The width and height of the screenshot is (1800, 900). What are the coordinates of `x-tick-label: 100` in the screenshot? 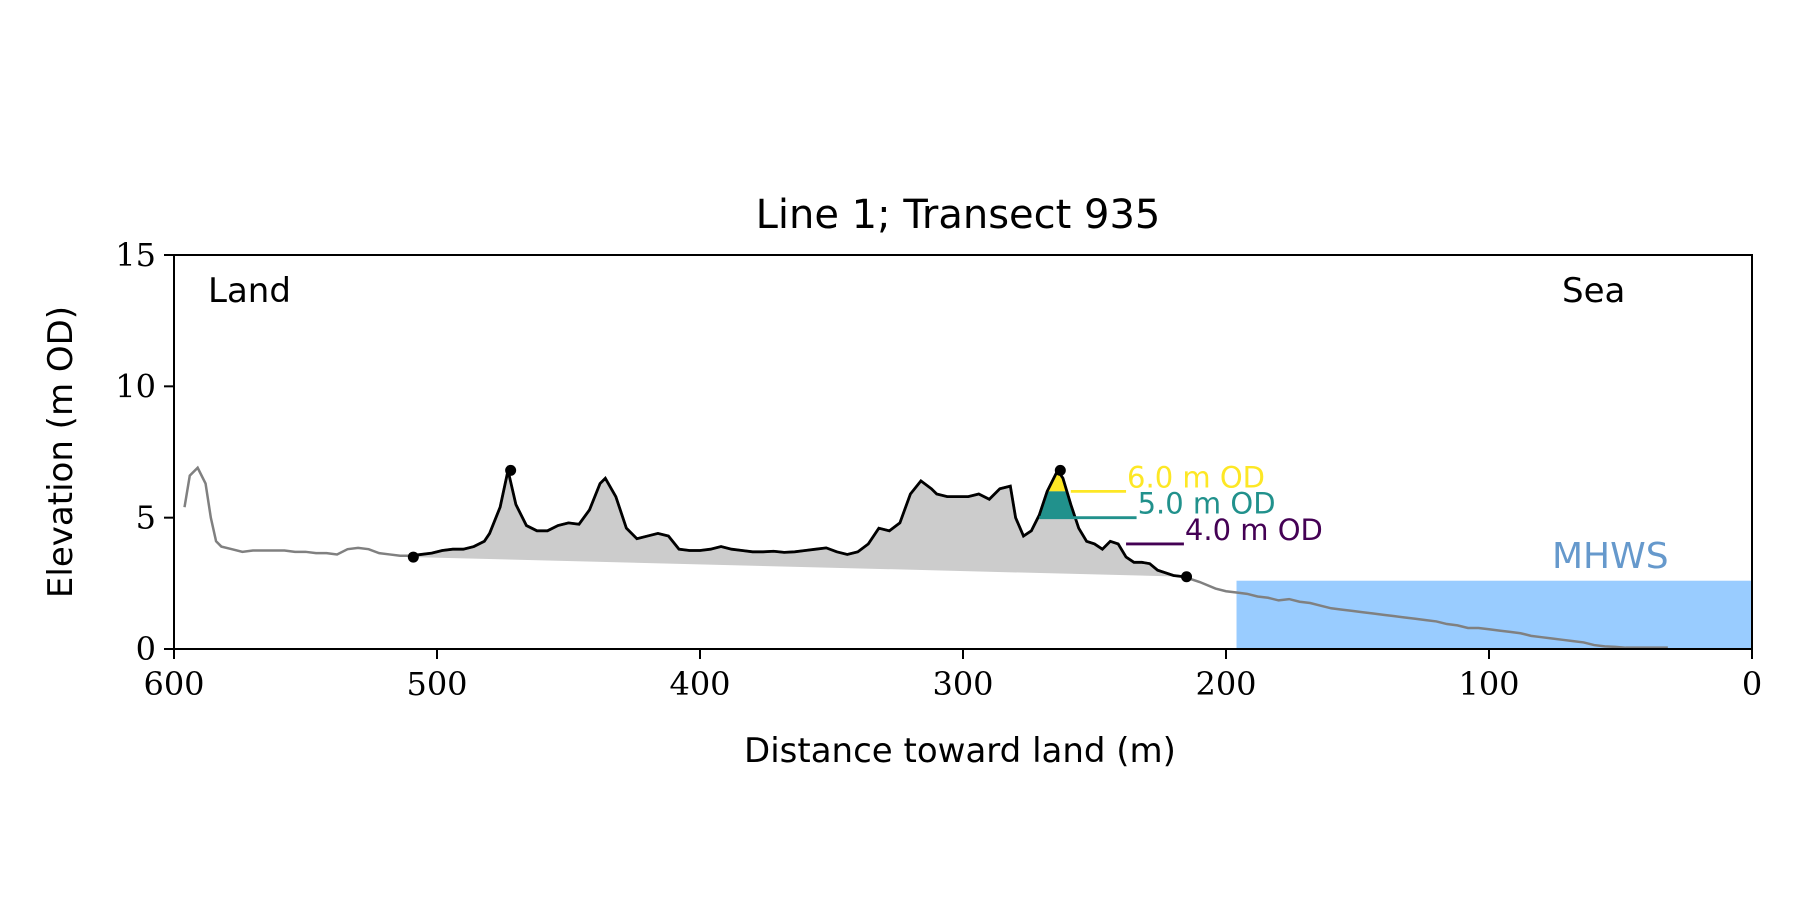 It's located at (1488, 684).